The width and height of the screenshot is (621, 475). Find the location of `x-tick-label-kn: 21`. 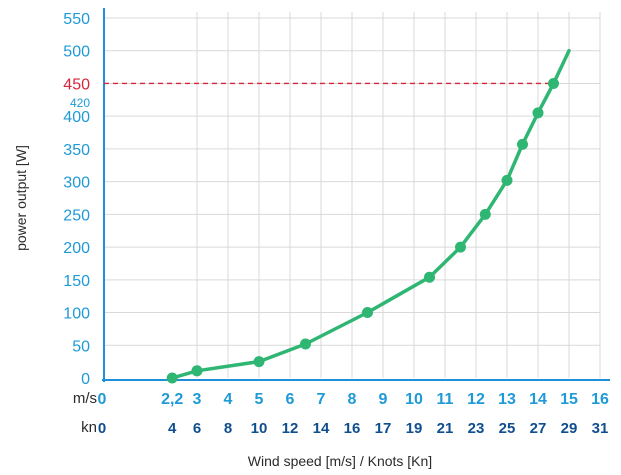

x-tick-label-kn: 21 is located at coordinates (445, 428).